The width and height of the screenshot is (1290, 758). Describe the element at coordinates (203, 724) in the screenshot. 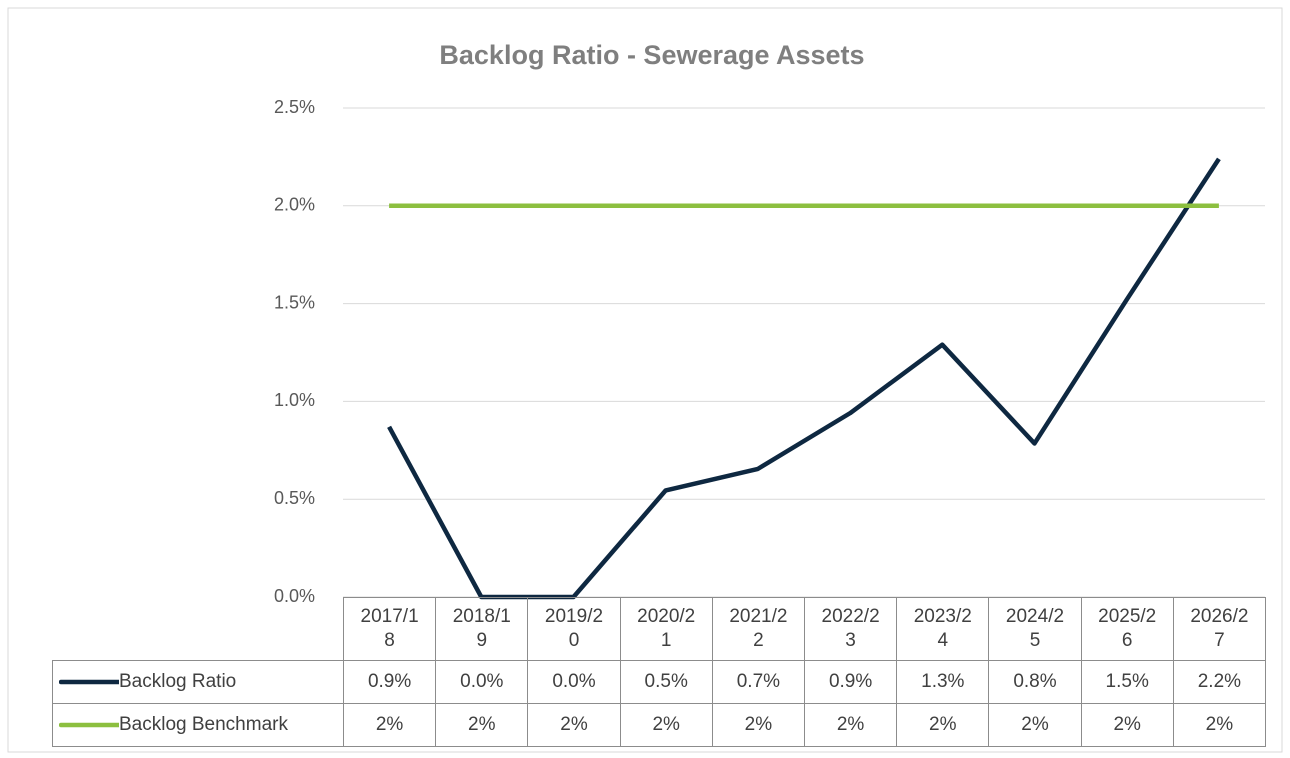

I see `legend-label: Backlog Benchmark` at that location.